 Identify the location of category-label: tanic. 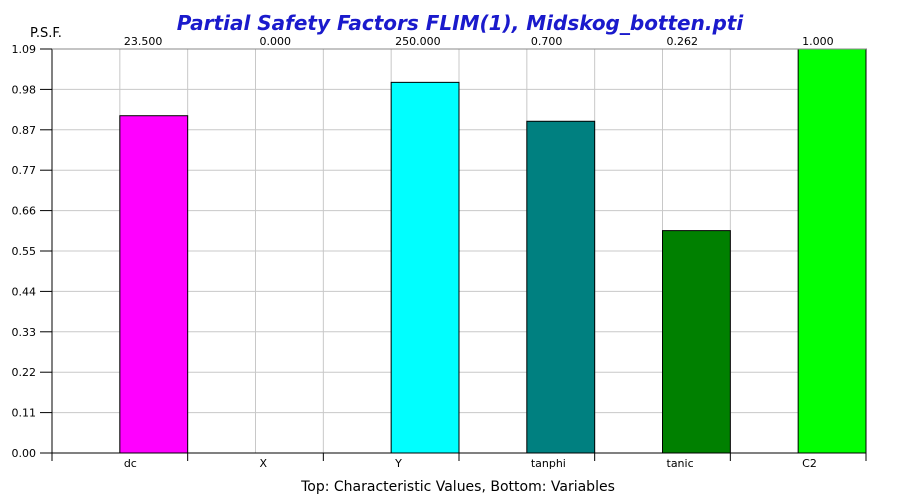
(680, 463).